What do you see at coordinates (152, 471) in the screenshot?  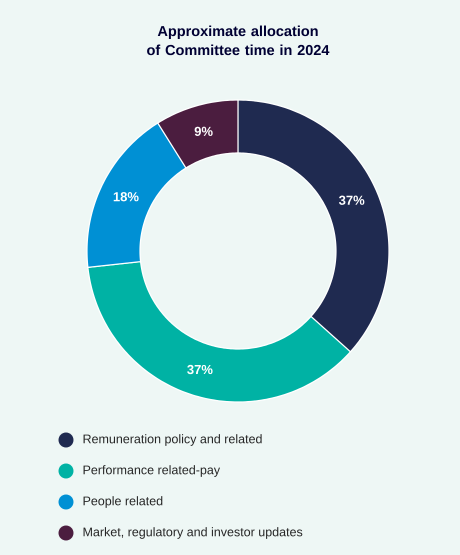 I see `legend-label: Performance related-pay` at bounding box center [152, 471].